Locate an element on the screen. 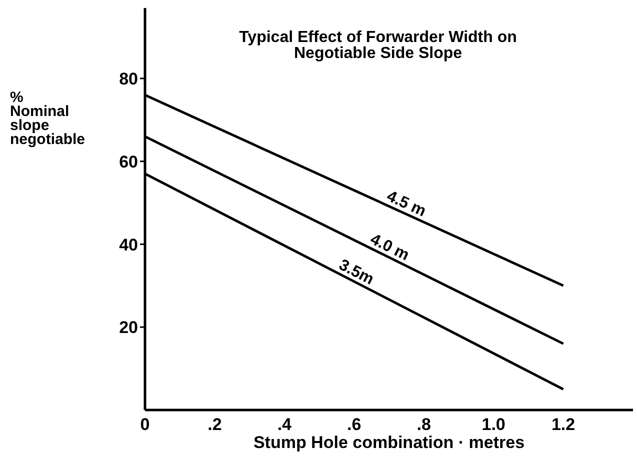 The height and width of the screenshot is (456, 637). text: Typical Effect of Forwarder Width on Negotiable Side Slope is located at coordinates (378, 45).